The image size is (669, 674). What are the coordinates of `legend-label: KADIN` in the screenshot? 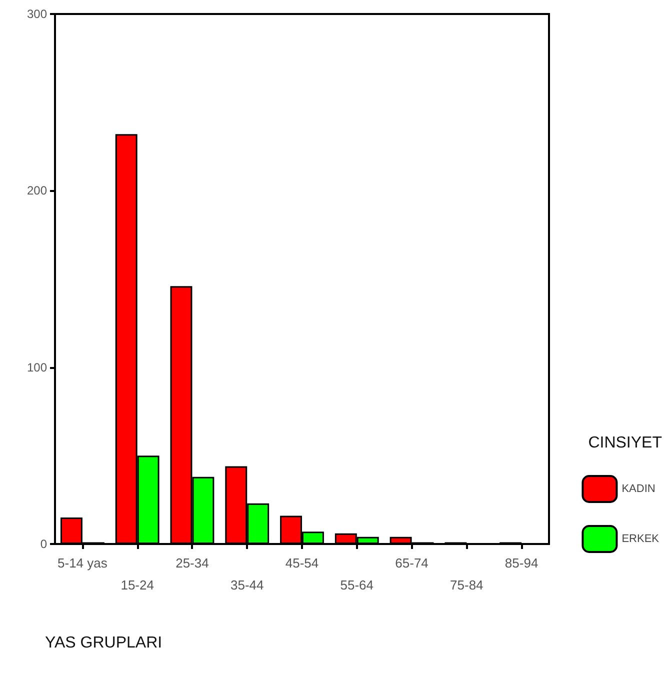 It's located at (639, 489).